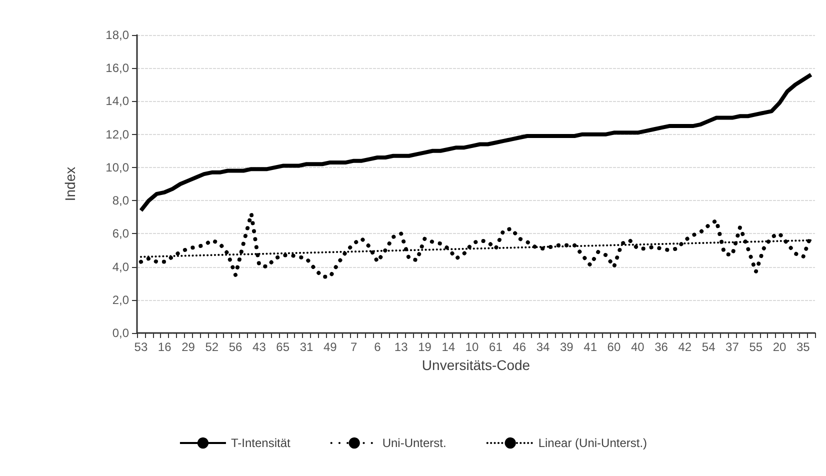 Image resolution: width=826 pixels, height=476 pixels. Describe the element at coordinates (118, 68) in the screenshot. I see `y-tick-label: 16,0` at that location.